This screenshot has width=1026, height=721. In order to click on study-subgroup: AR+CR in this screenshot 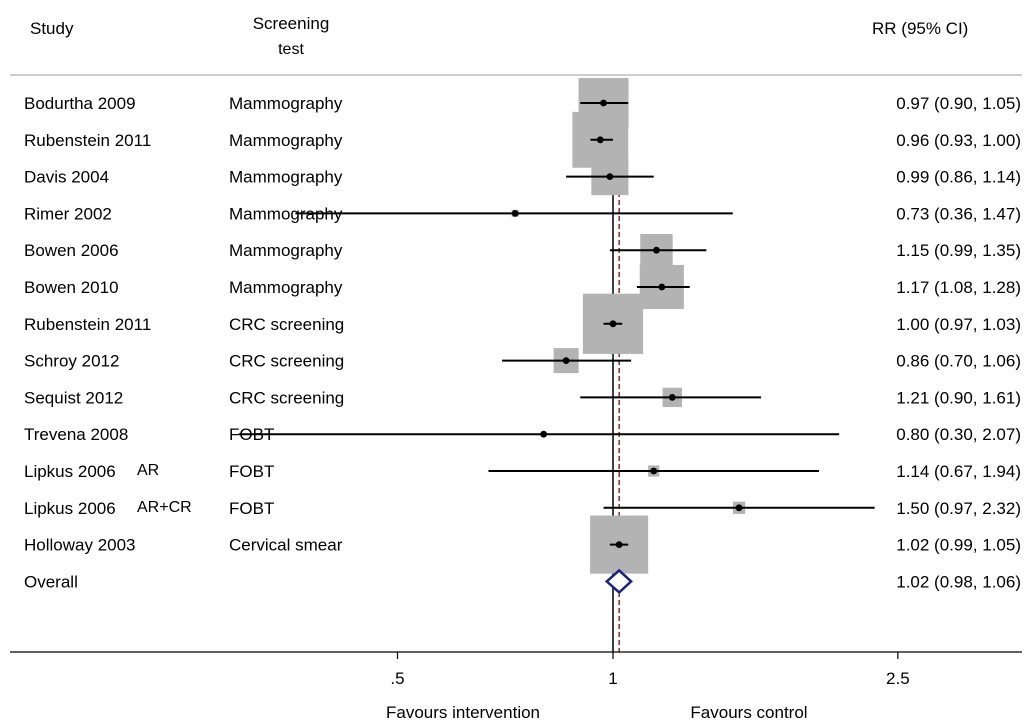, I will do `click(164, 507)`.